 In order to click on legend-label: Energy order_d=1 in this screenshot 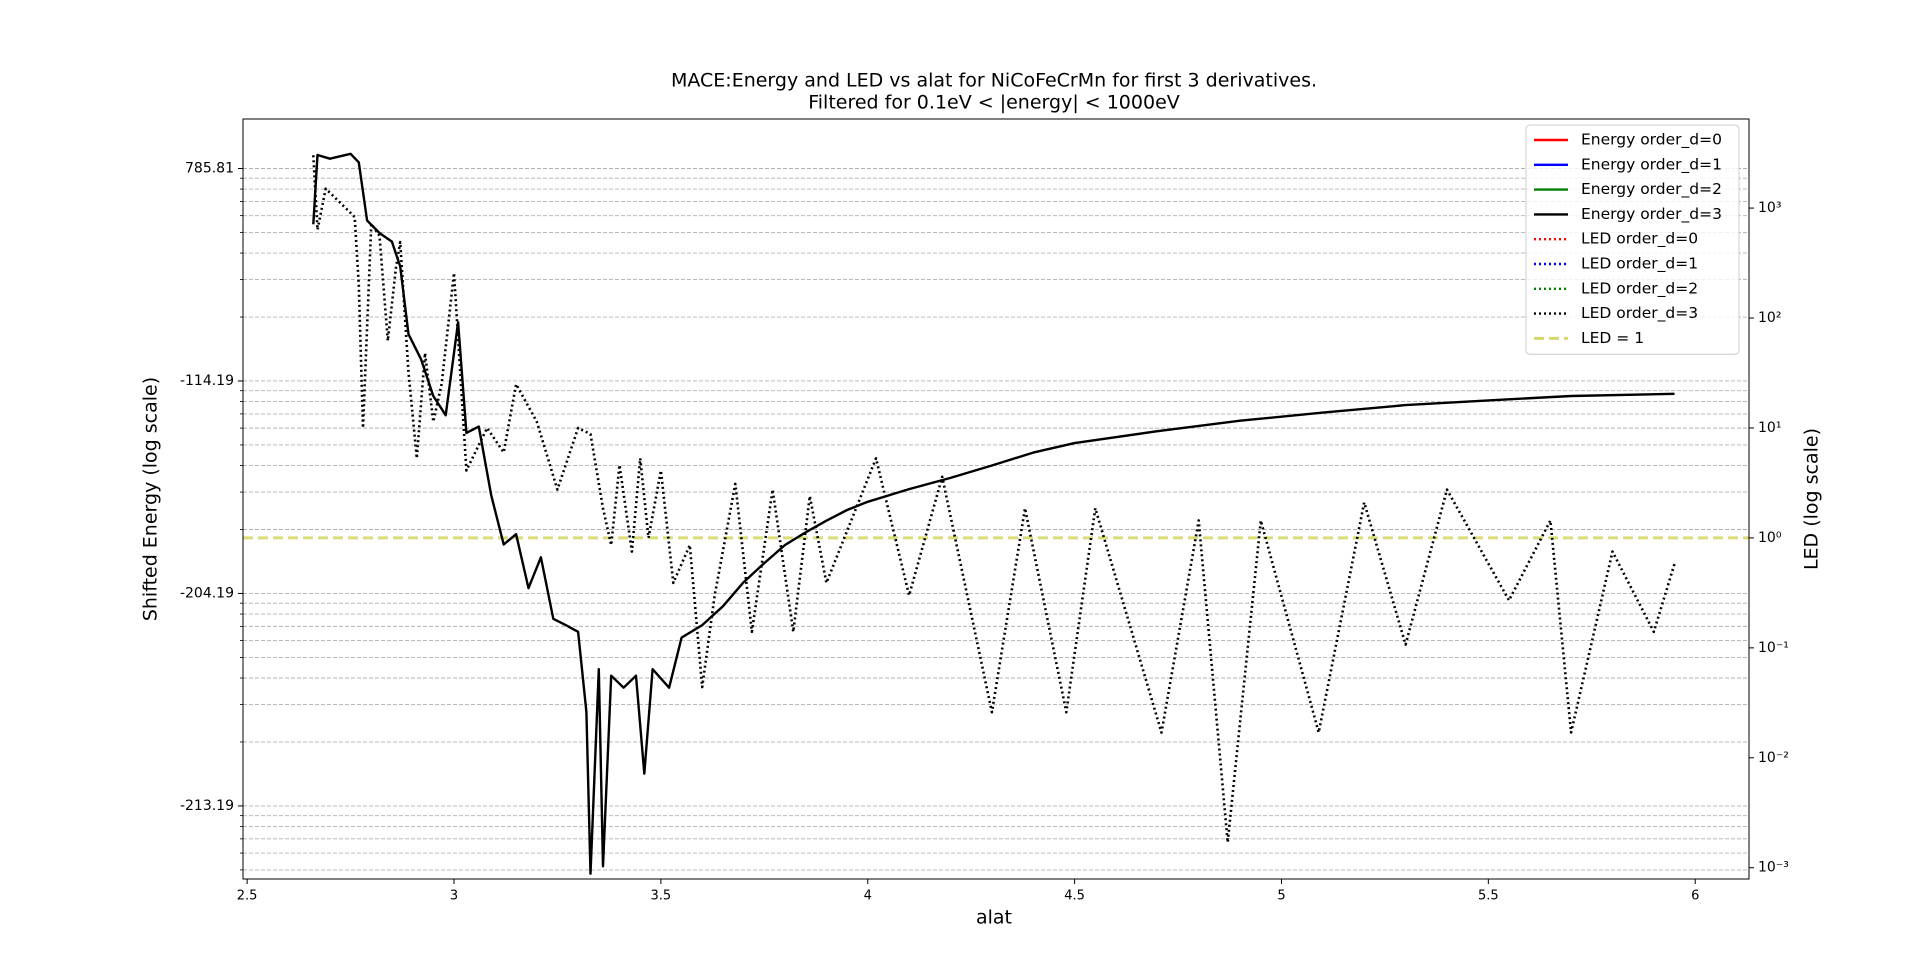, I will do `click(1651, 164)`.